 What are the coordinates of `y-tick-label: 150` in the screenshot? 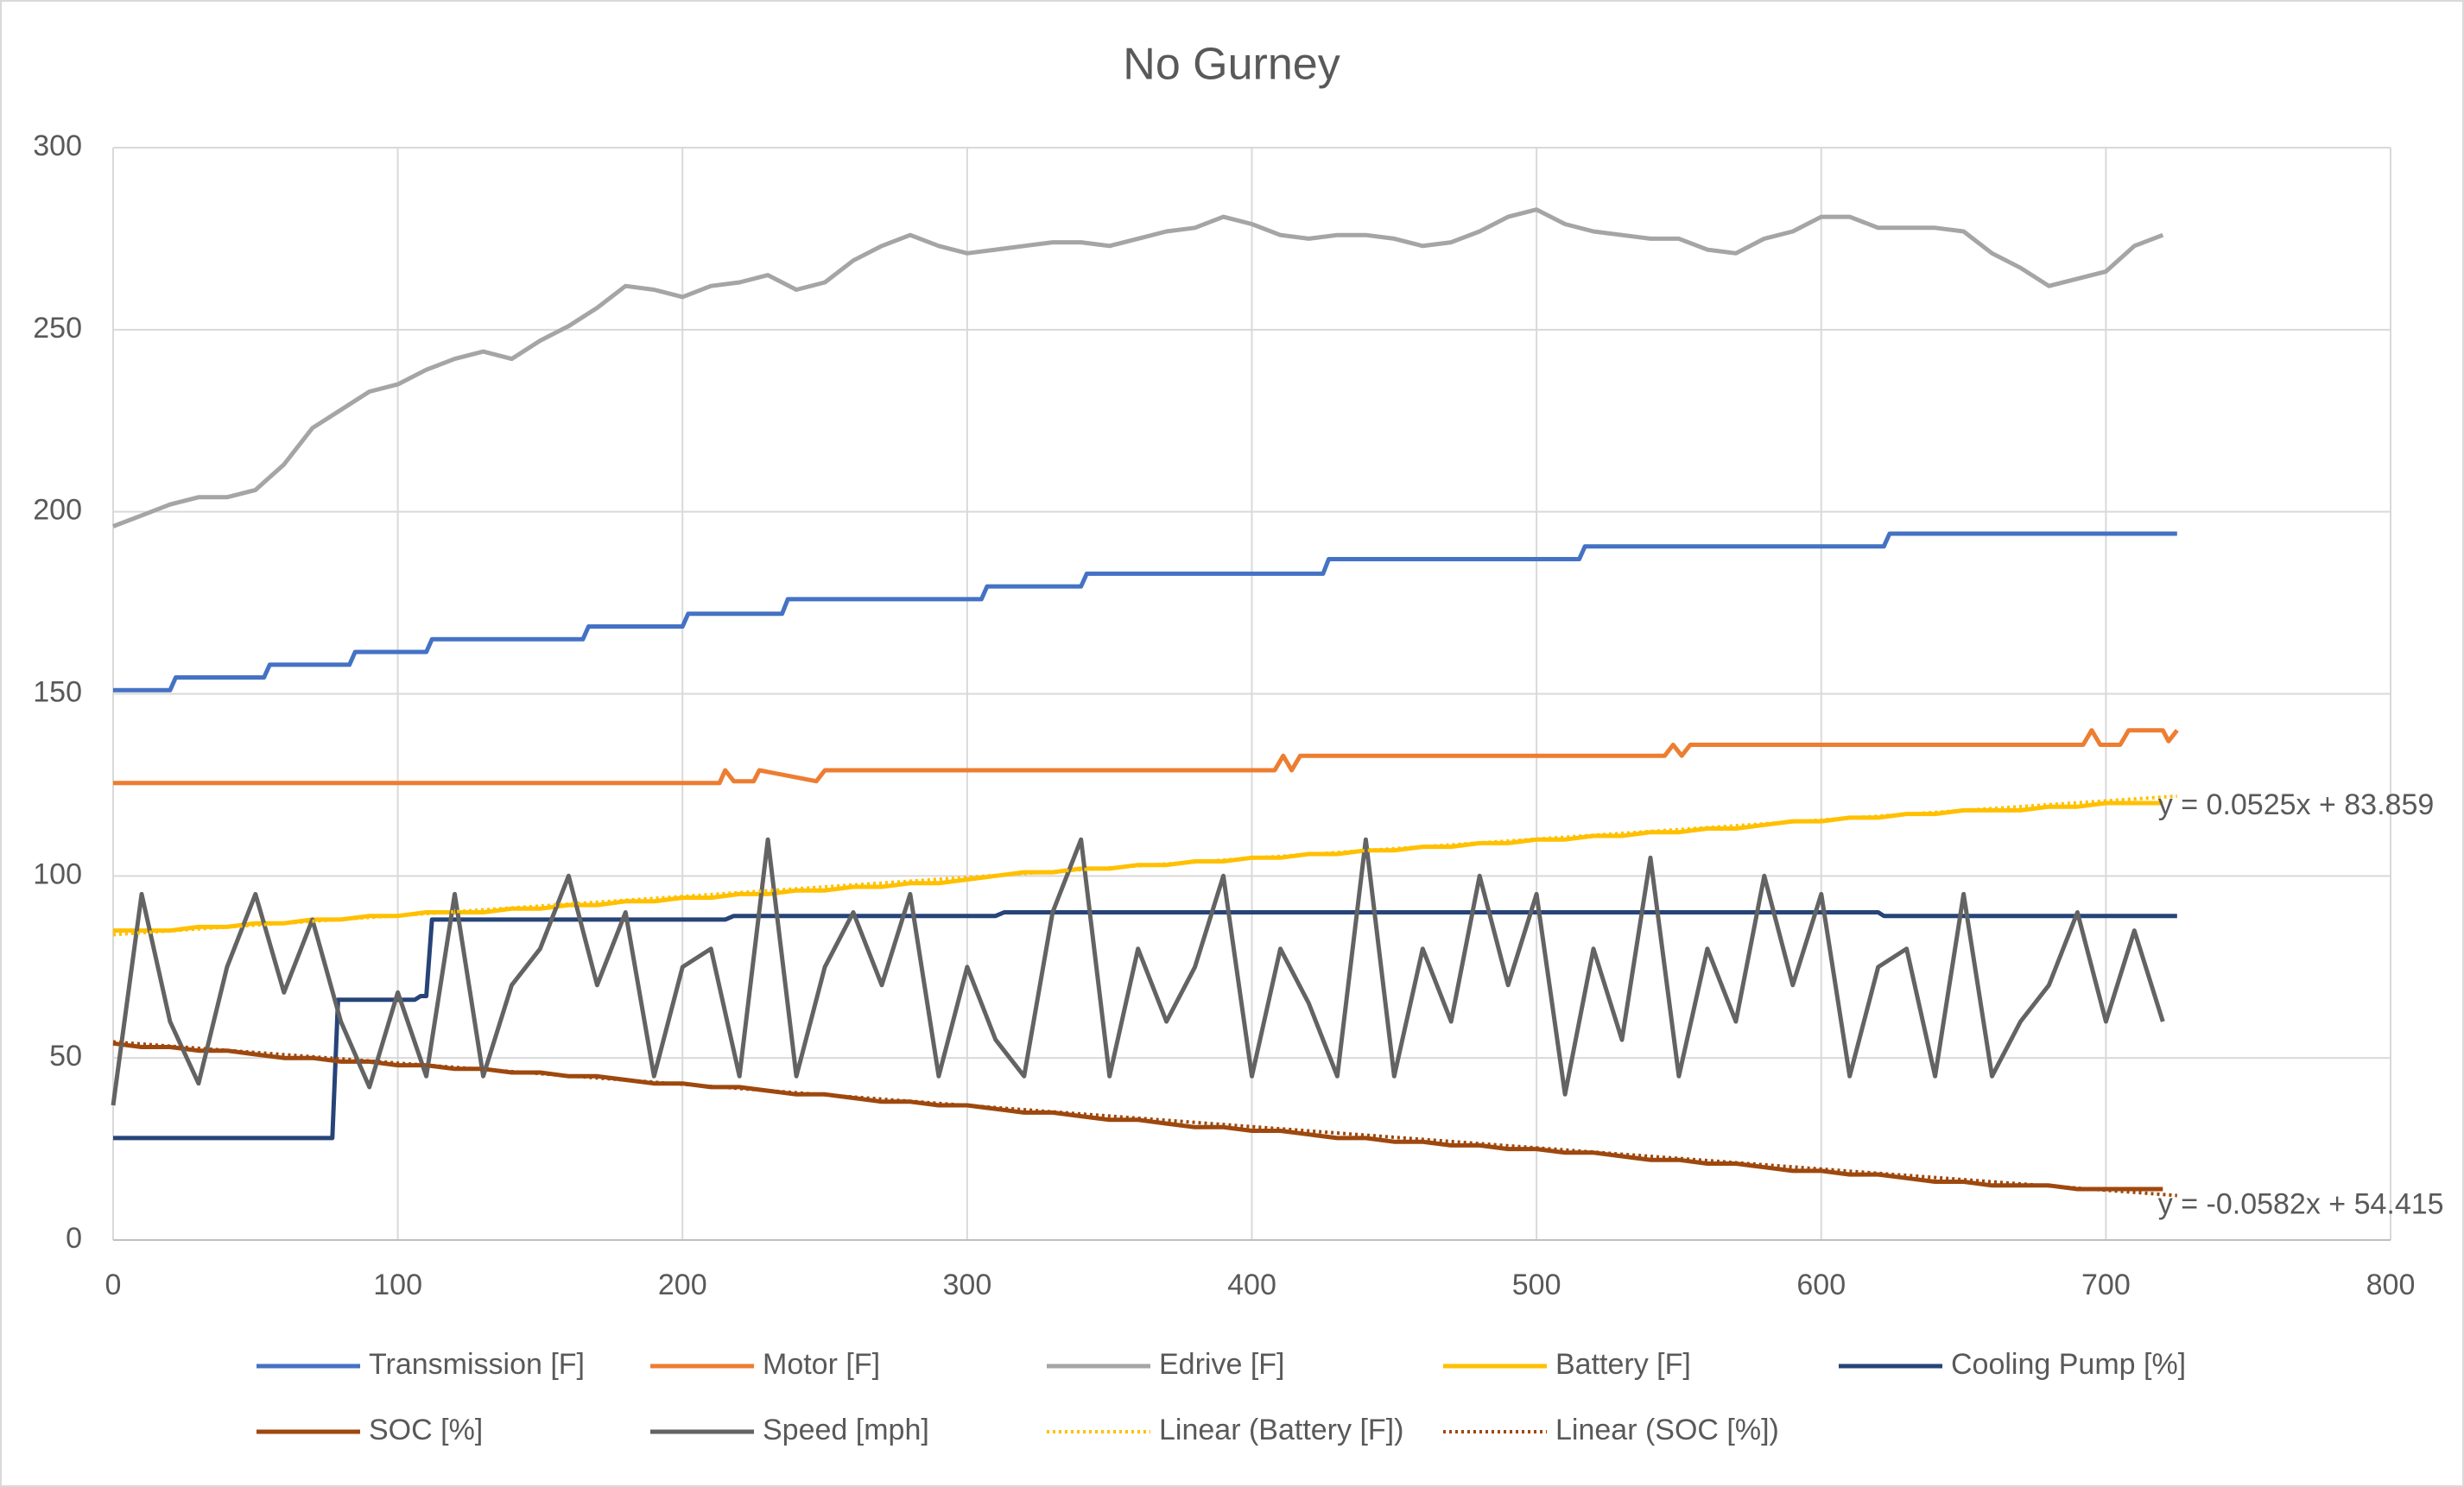 It's located at (57, 691).